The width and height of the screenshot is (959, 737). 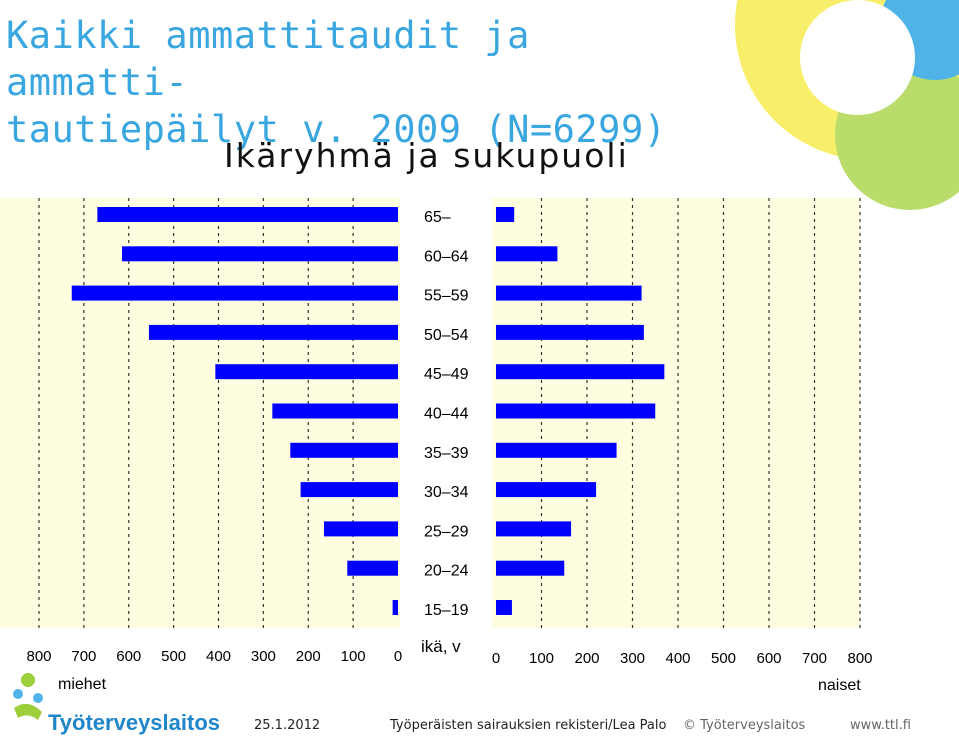 I want to click on age-category-label: 55–59, so click(x=446, y=296).